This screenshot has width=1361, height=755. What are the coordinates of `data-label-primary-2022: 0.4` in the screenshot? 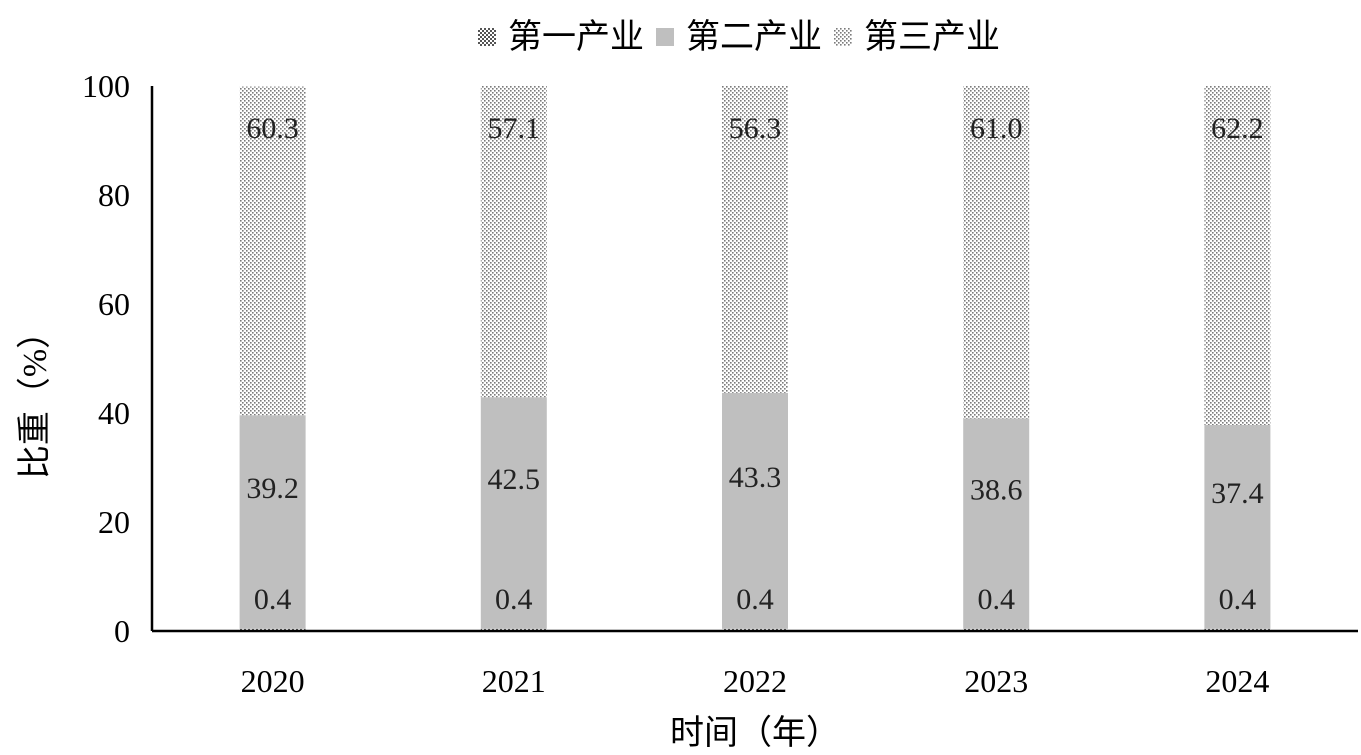 It's located at (755, 599).